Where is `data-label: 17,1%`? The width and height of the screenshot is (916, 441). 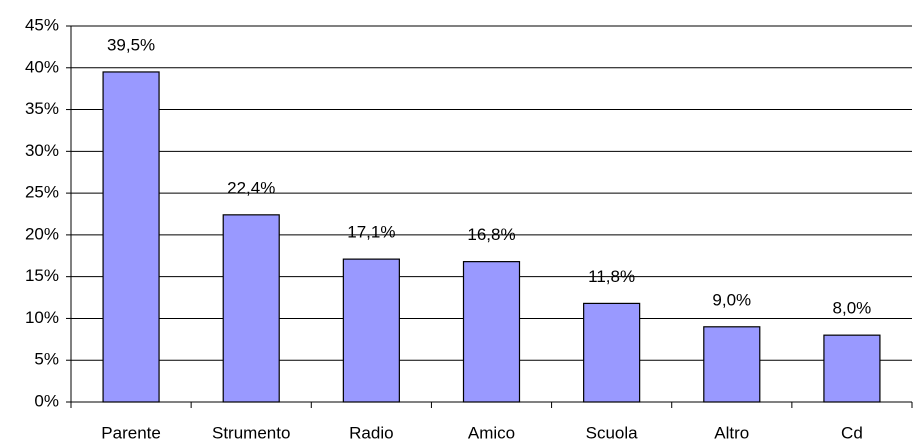 data-label: 17,1% is located at coordinates (371, 232).